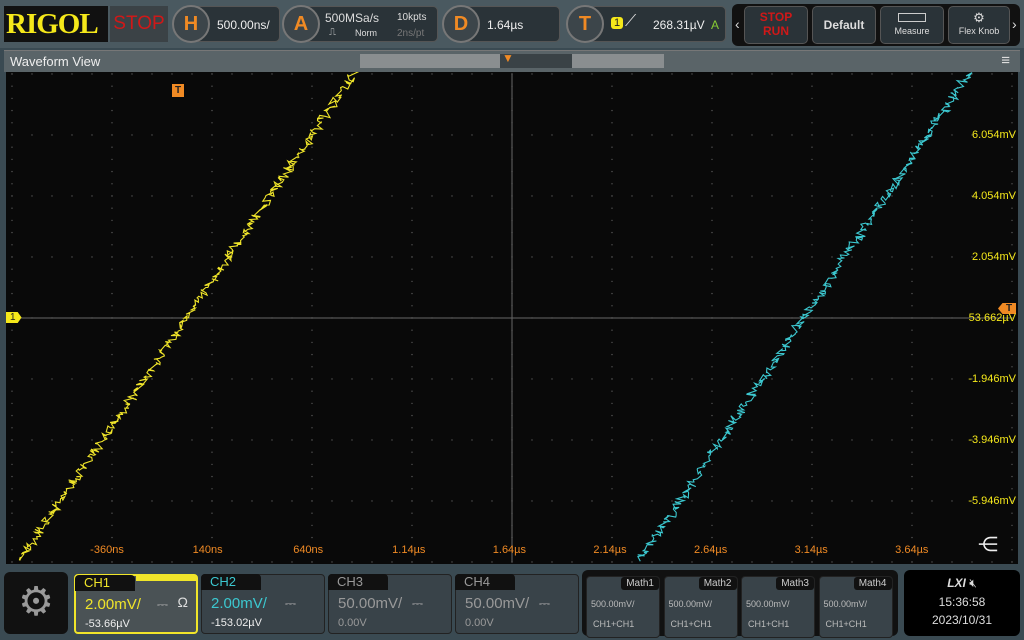 This screenshot has width=1024, height=640. I want to click on delay-button: D, so click(461, 24).